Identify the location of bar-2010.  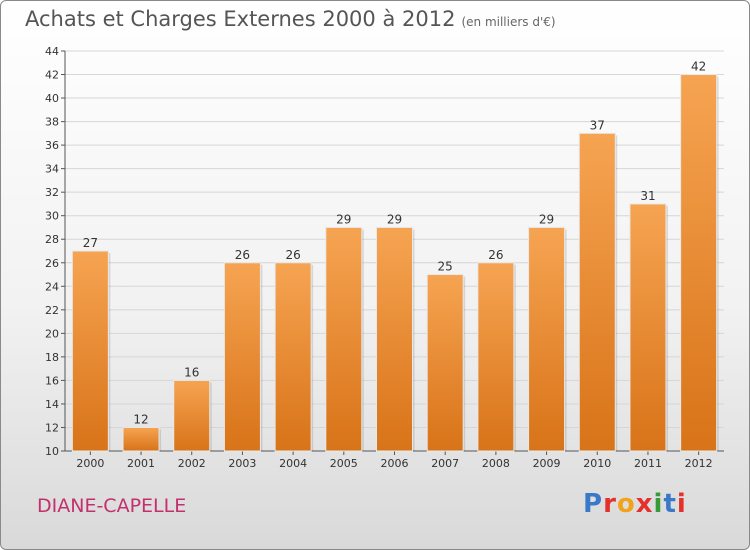
(597, 292).